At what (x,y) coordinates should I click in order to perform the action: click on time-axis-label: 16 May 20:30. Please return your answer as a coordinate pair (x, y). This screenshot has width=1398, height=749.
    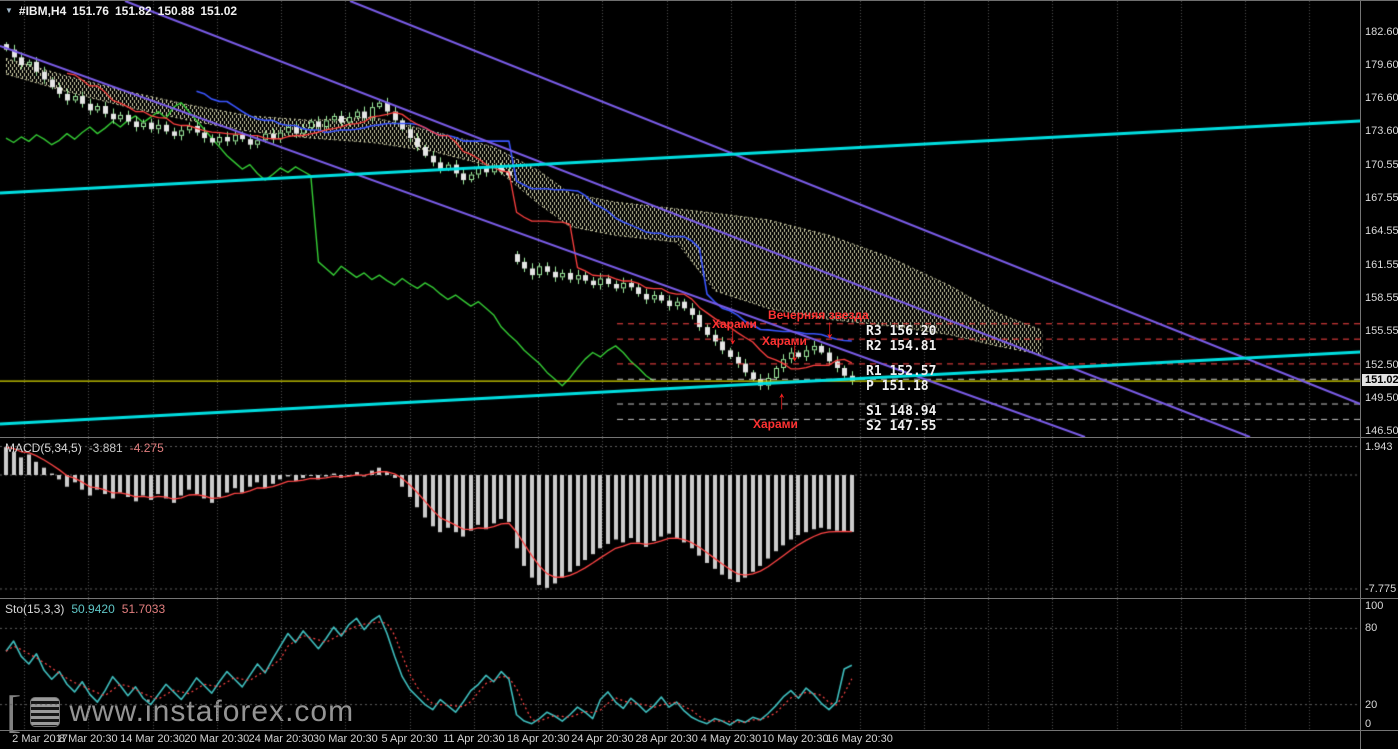
    Looking at the image, I should click on (859, 739).